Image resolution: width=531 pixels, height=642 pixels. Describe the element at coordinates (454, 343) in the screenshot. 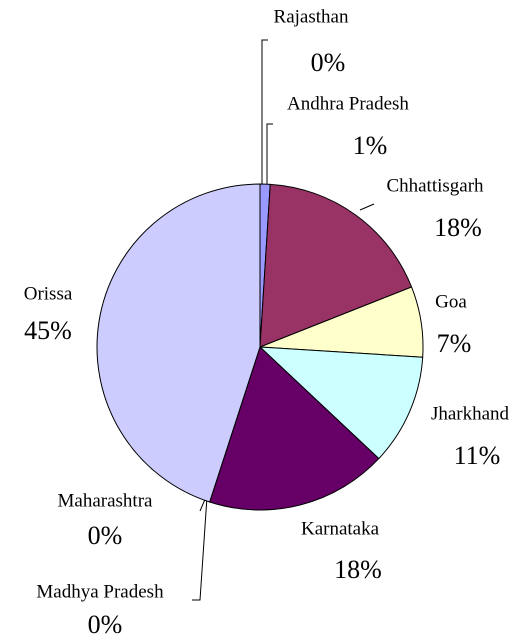

I see `slice-value-label: 7%` at that location.